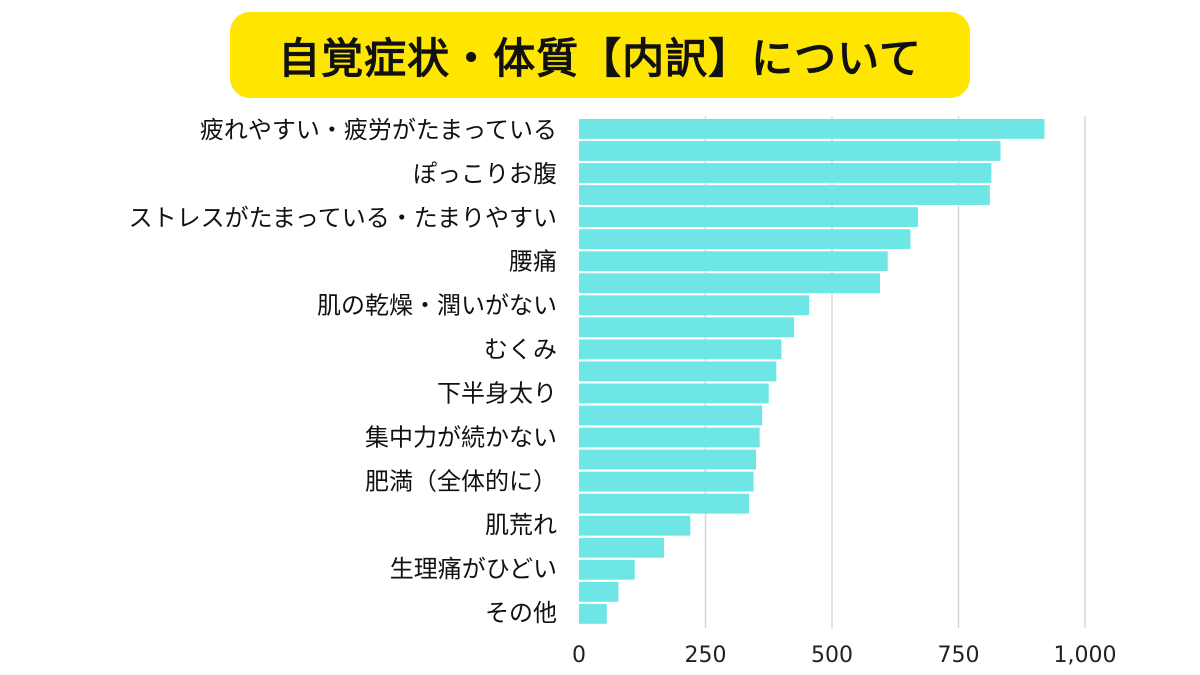  I want to click on category-label-9: 肥満（全体的に）, so click(461, 481).